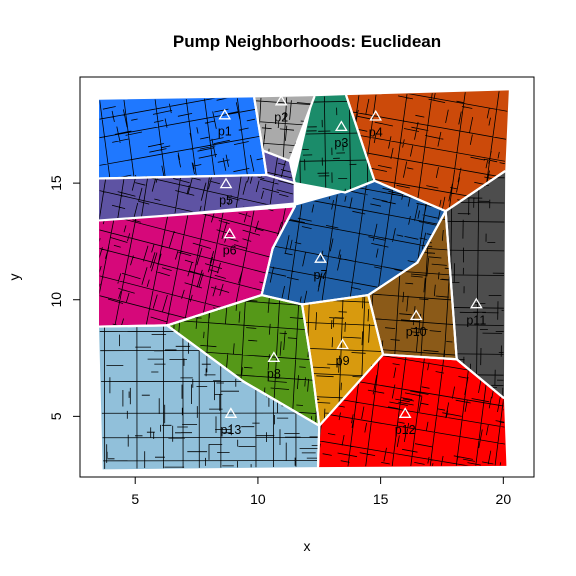 The image size is (576, 576). I want to click on x-tick-label: 5, so click(135, 499).